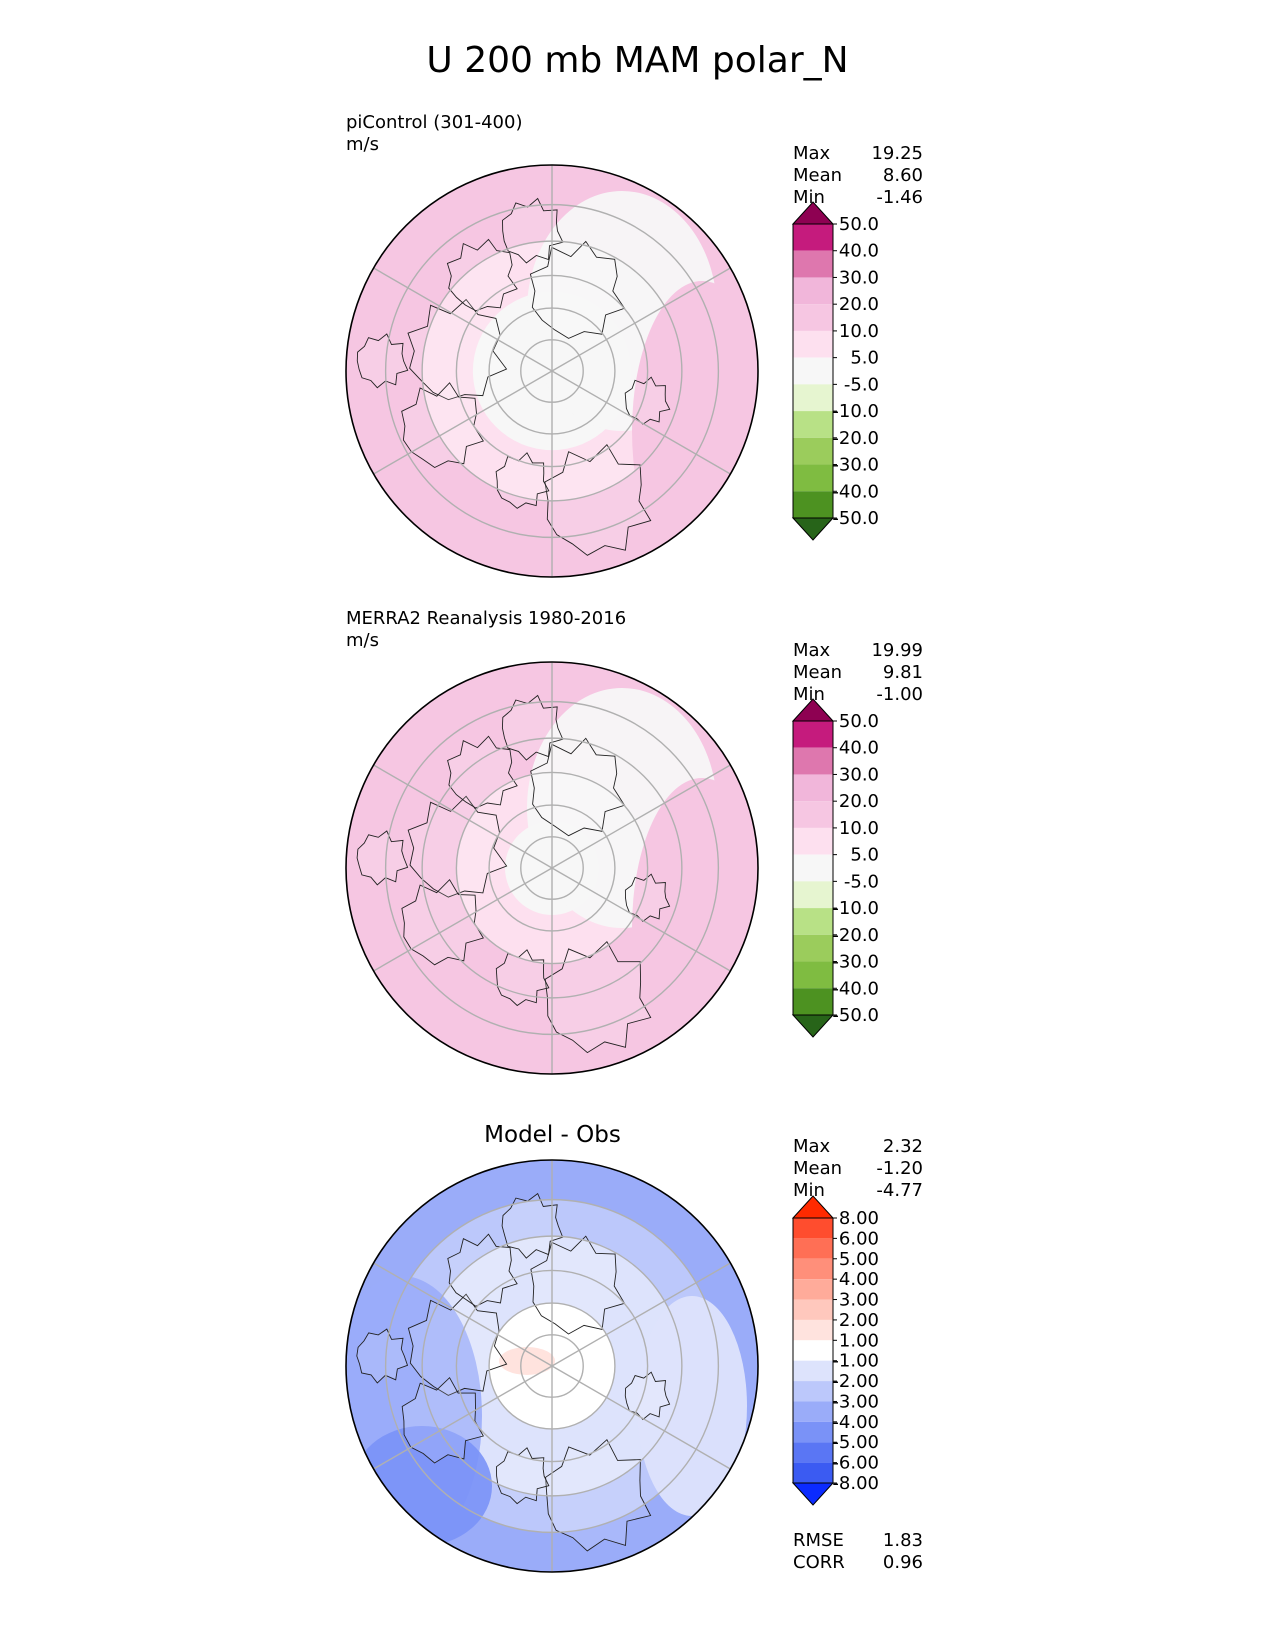 This screenshot has height=1650, width=1275. What do you see at coordinates (486, 618) in the screenshot?
I see `panel-2-name: MERRA2 Reanalysis 1980-2016` at bounding box center [486, 618].